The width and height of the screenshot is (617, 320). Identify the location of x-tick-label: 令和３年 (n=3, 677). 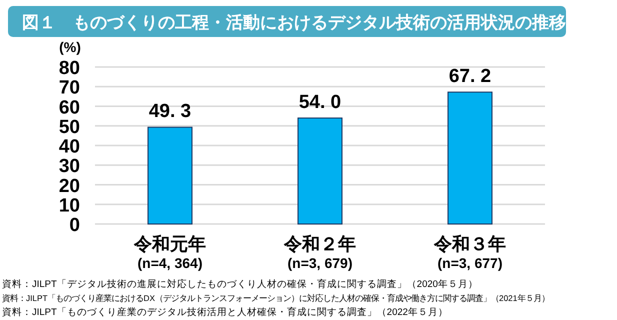
(469, 252).